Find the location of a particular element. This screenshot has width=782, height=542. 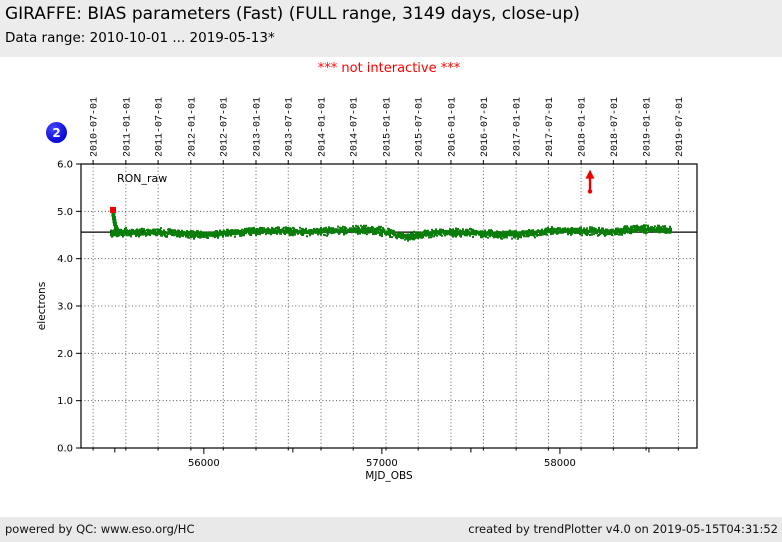

date-tick-label: 2012-01-01 is located at coordinates (192, 127).